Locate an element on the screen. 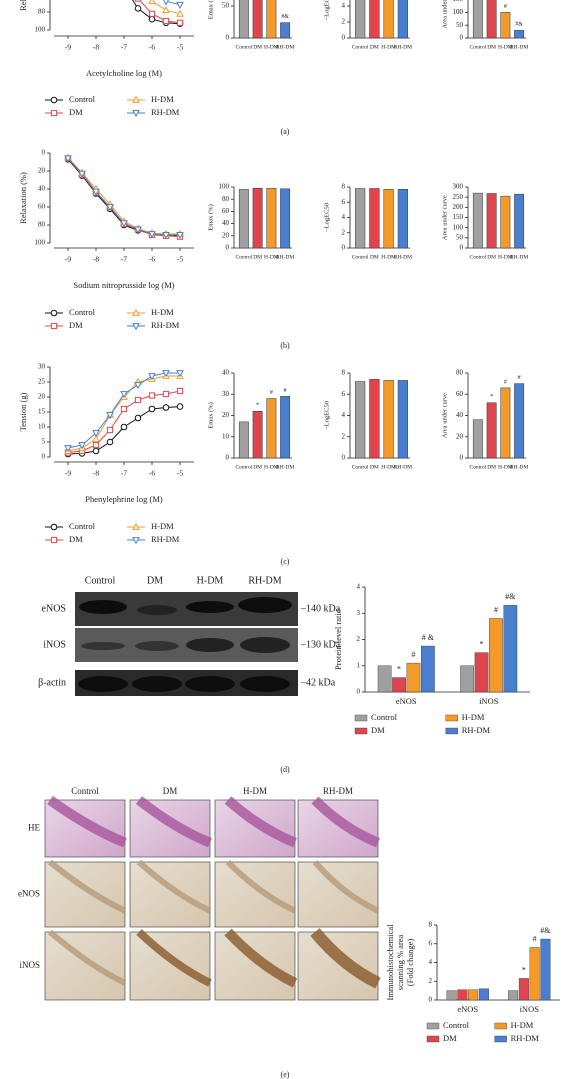 The width and height of the screenshot is (571, 1079). legend-label: Control is located at coordinates (82, 99).